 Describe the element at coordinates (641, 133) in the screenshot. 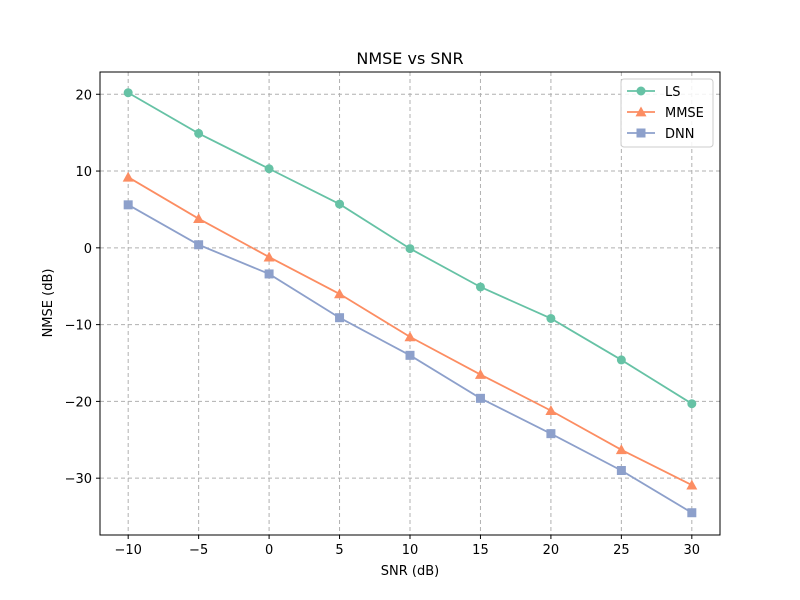

I see `legend-marker-dnn` at that location.